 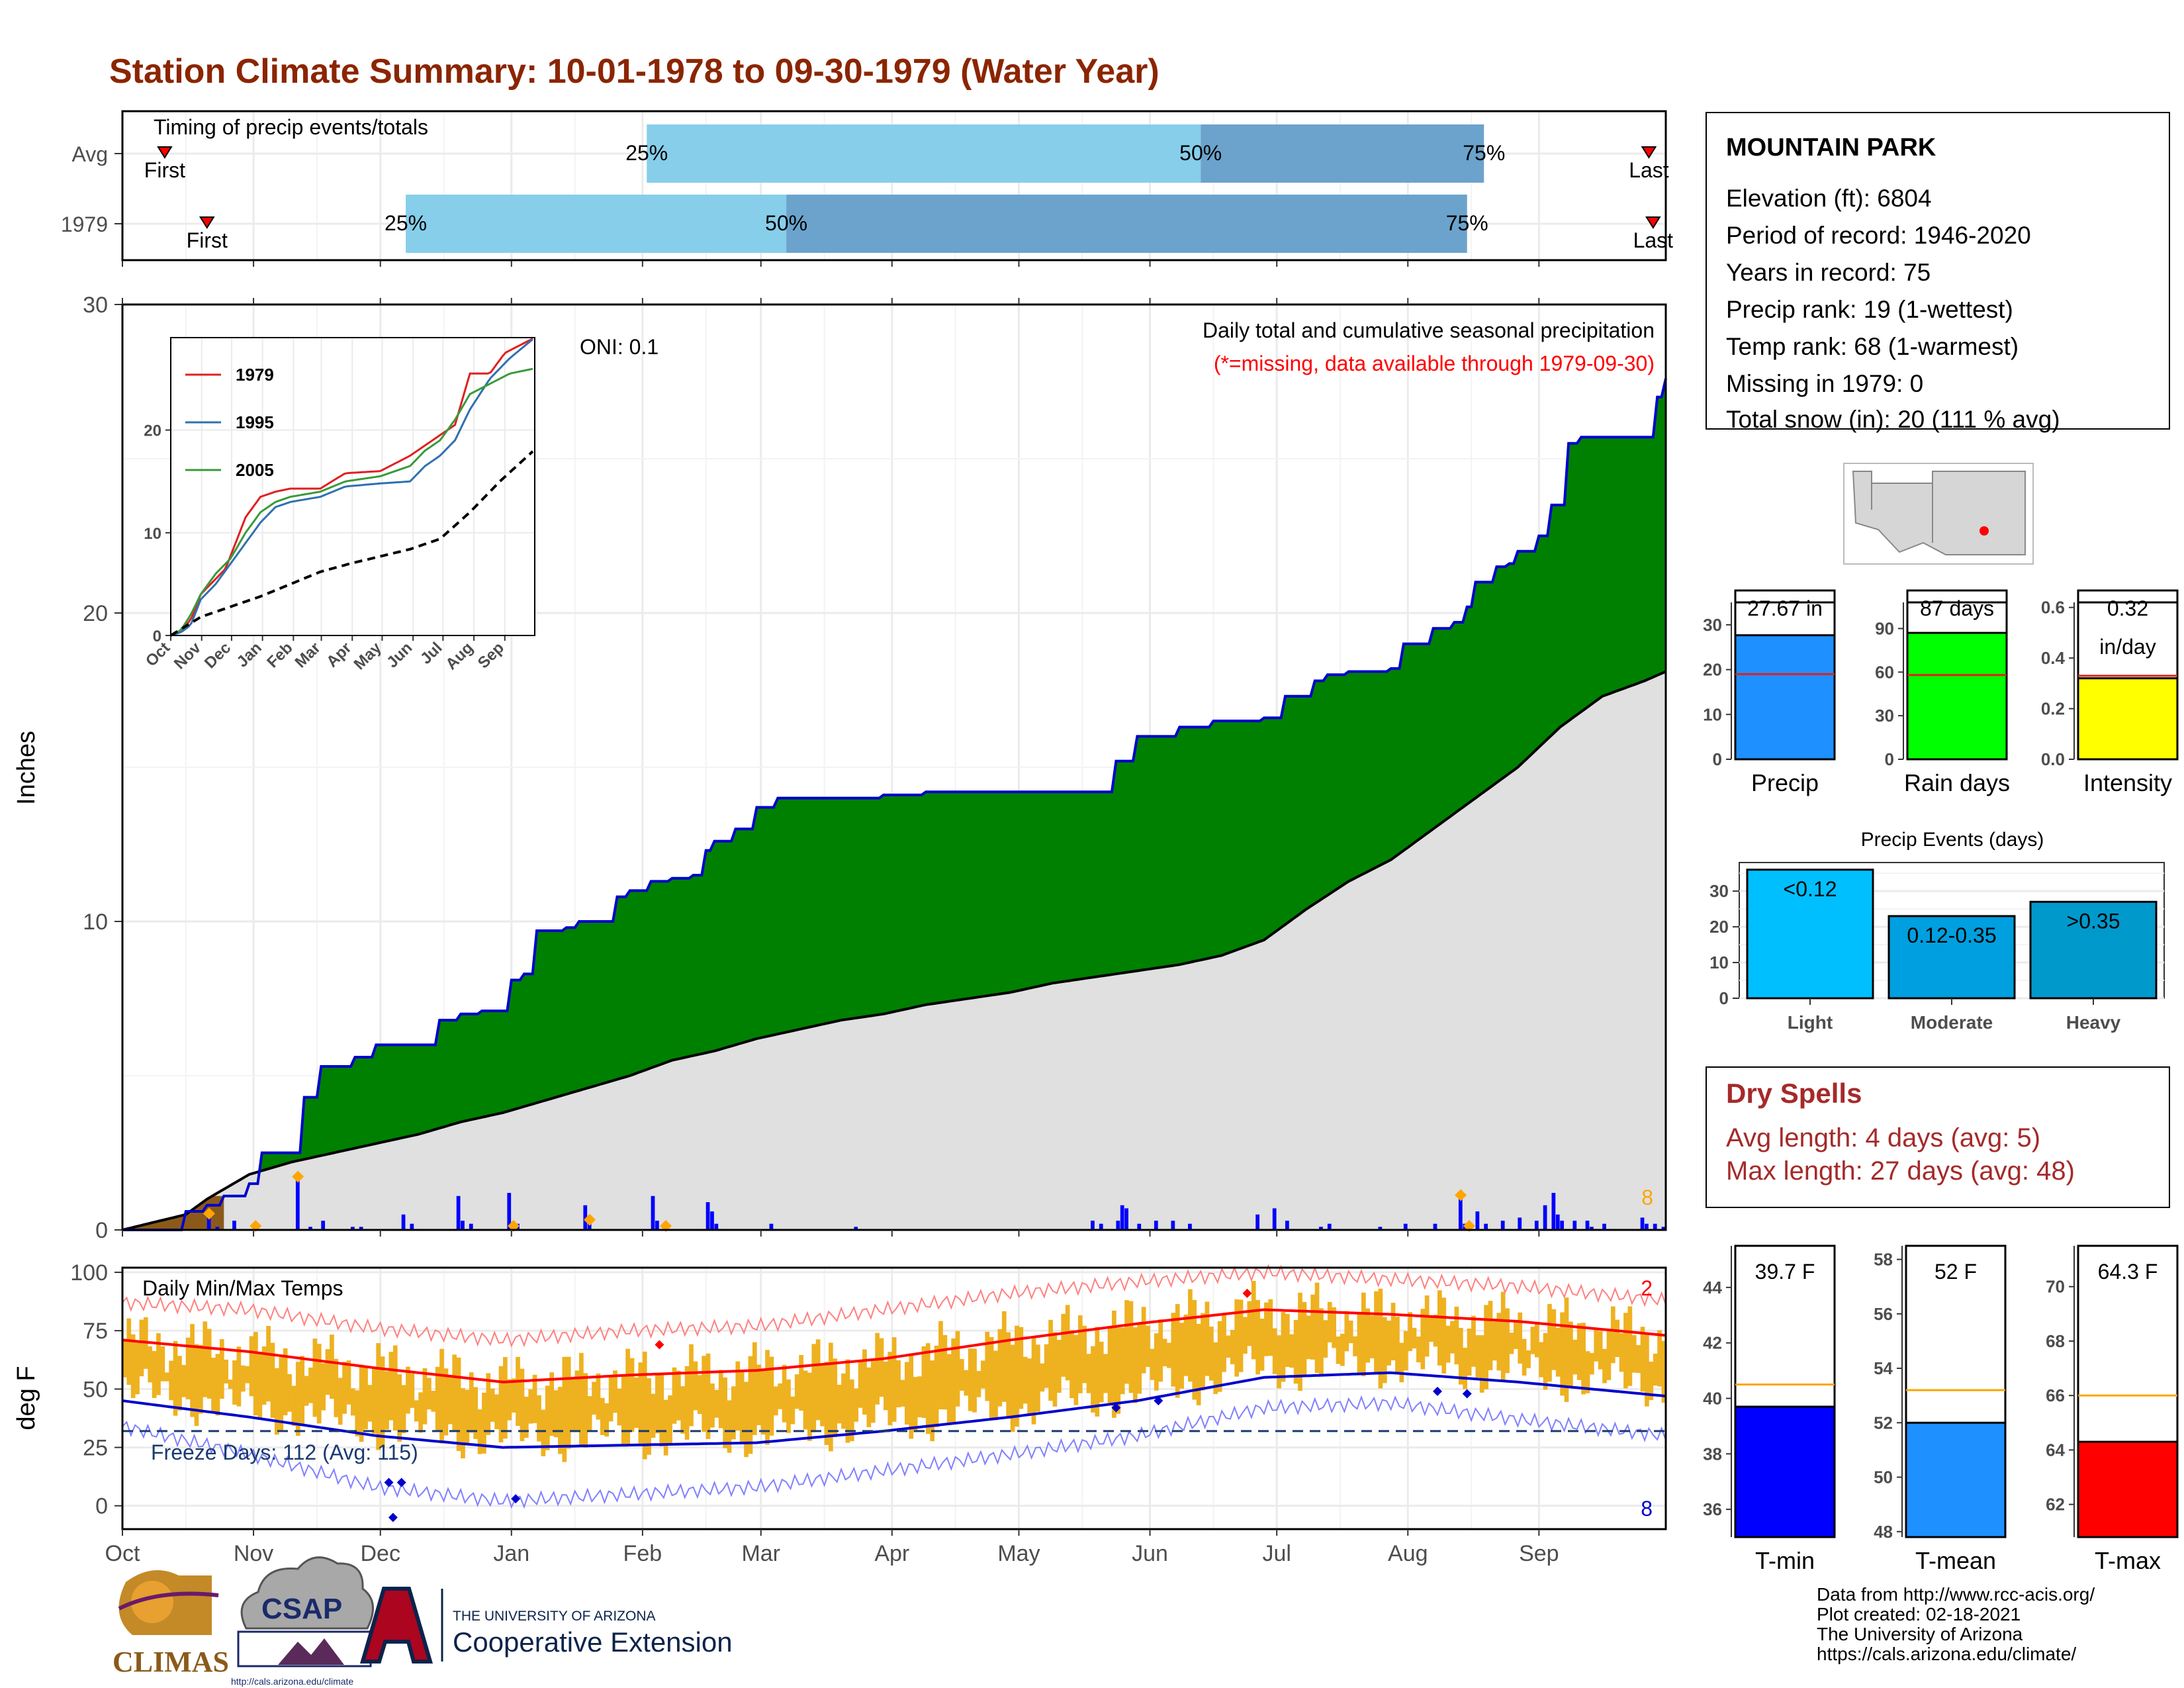 I want to click on temp-stat-value: 39.7 F, so click(x=1785, y=1272).